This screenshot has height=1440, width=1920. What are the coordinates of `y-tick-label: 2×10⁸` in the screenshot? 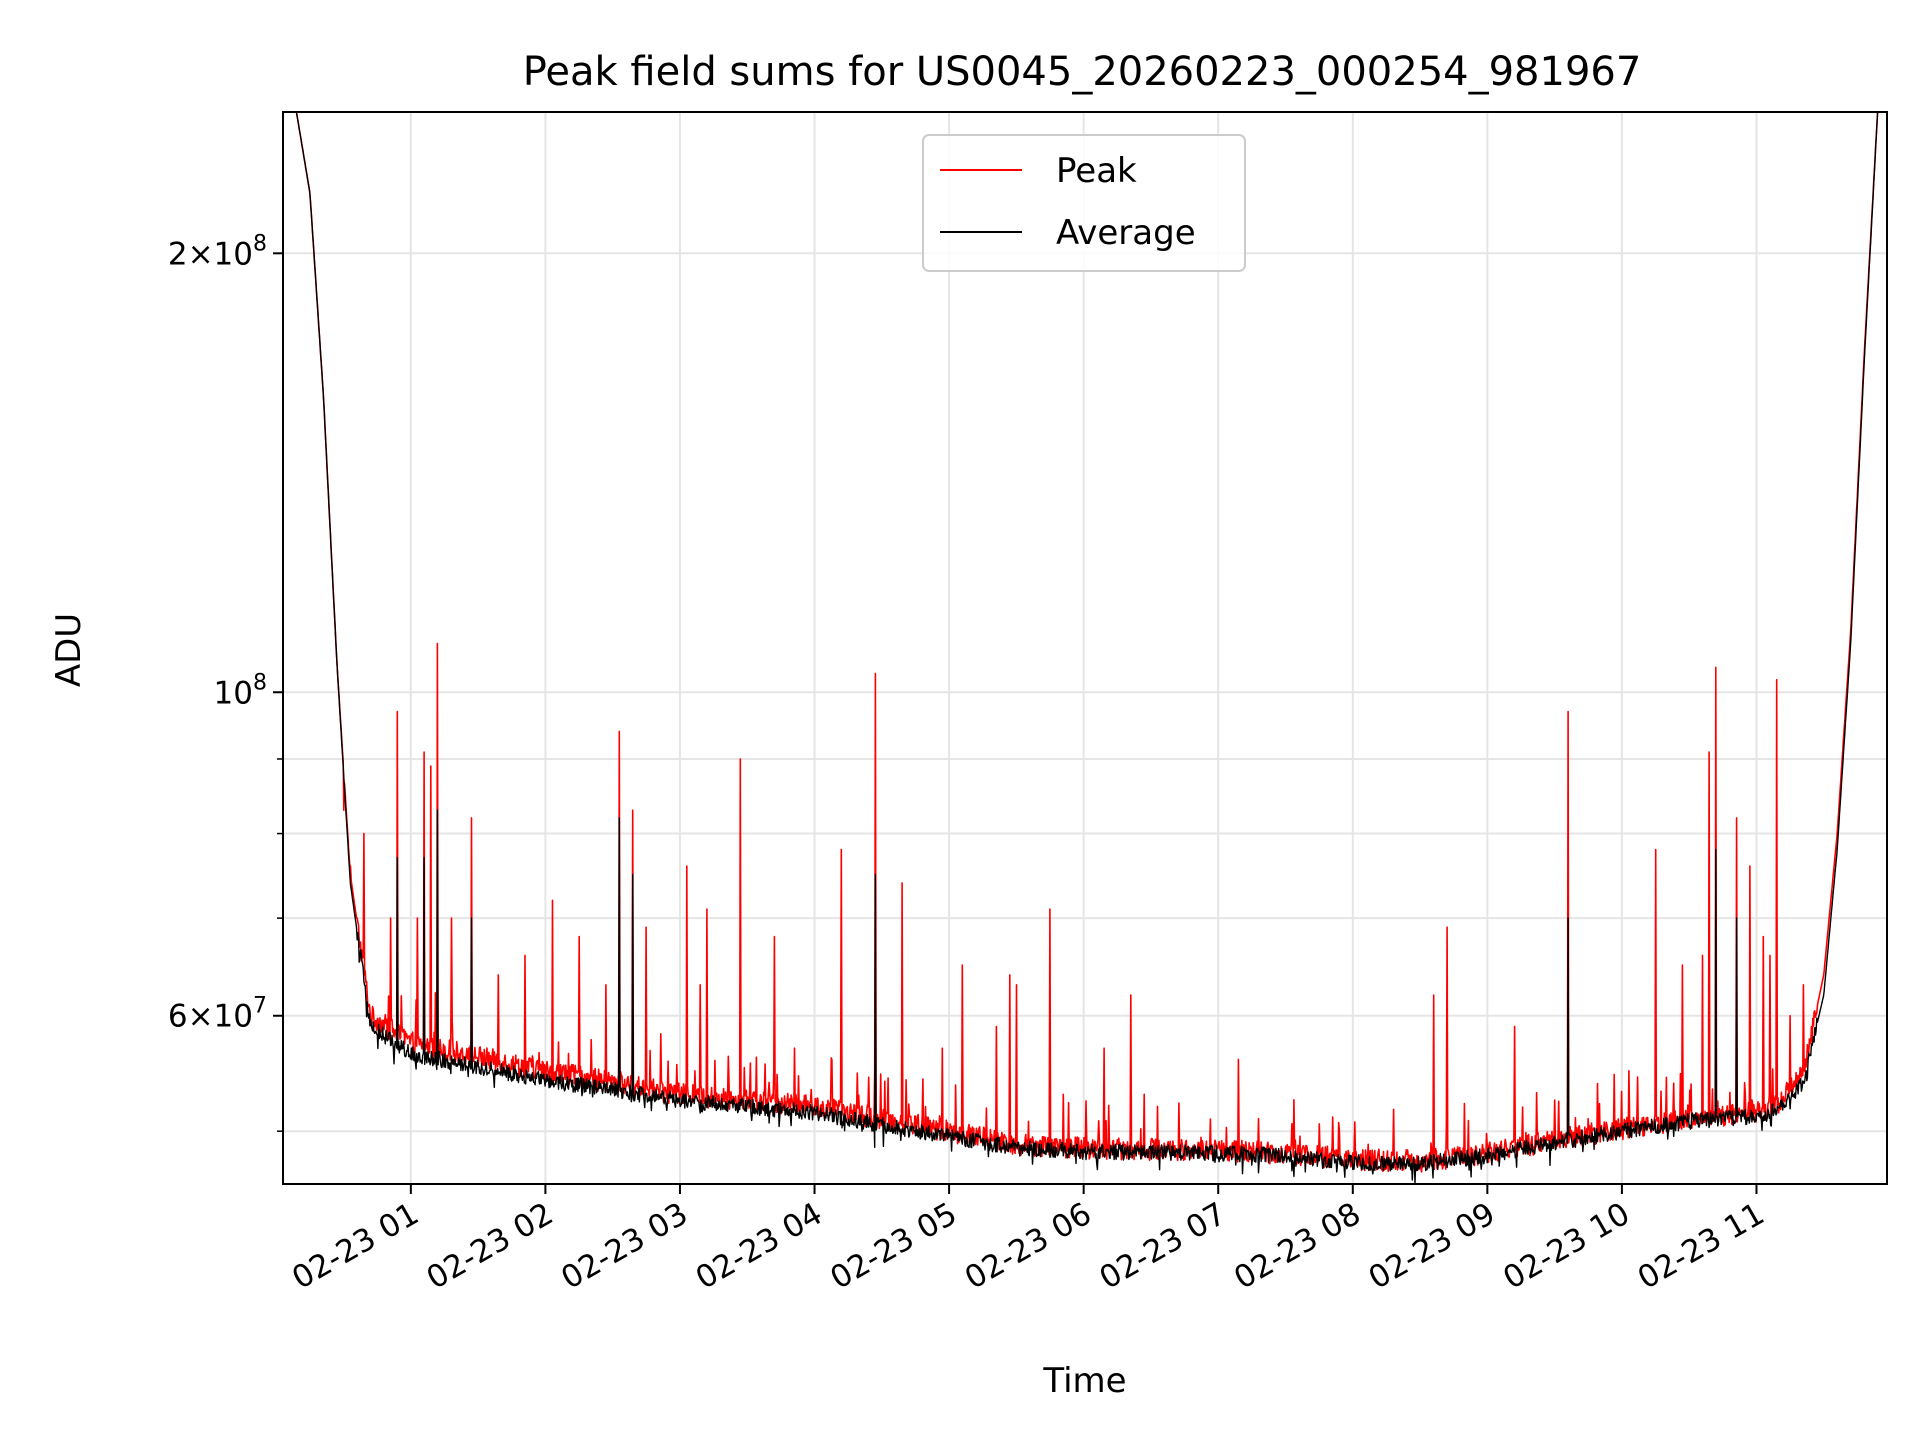 It's located at (217, 251).